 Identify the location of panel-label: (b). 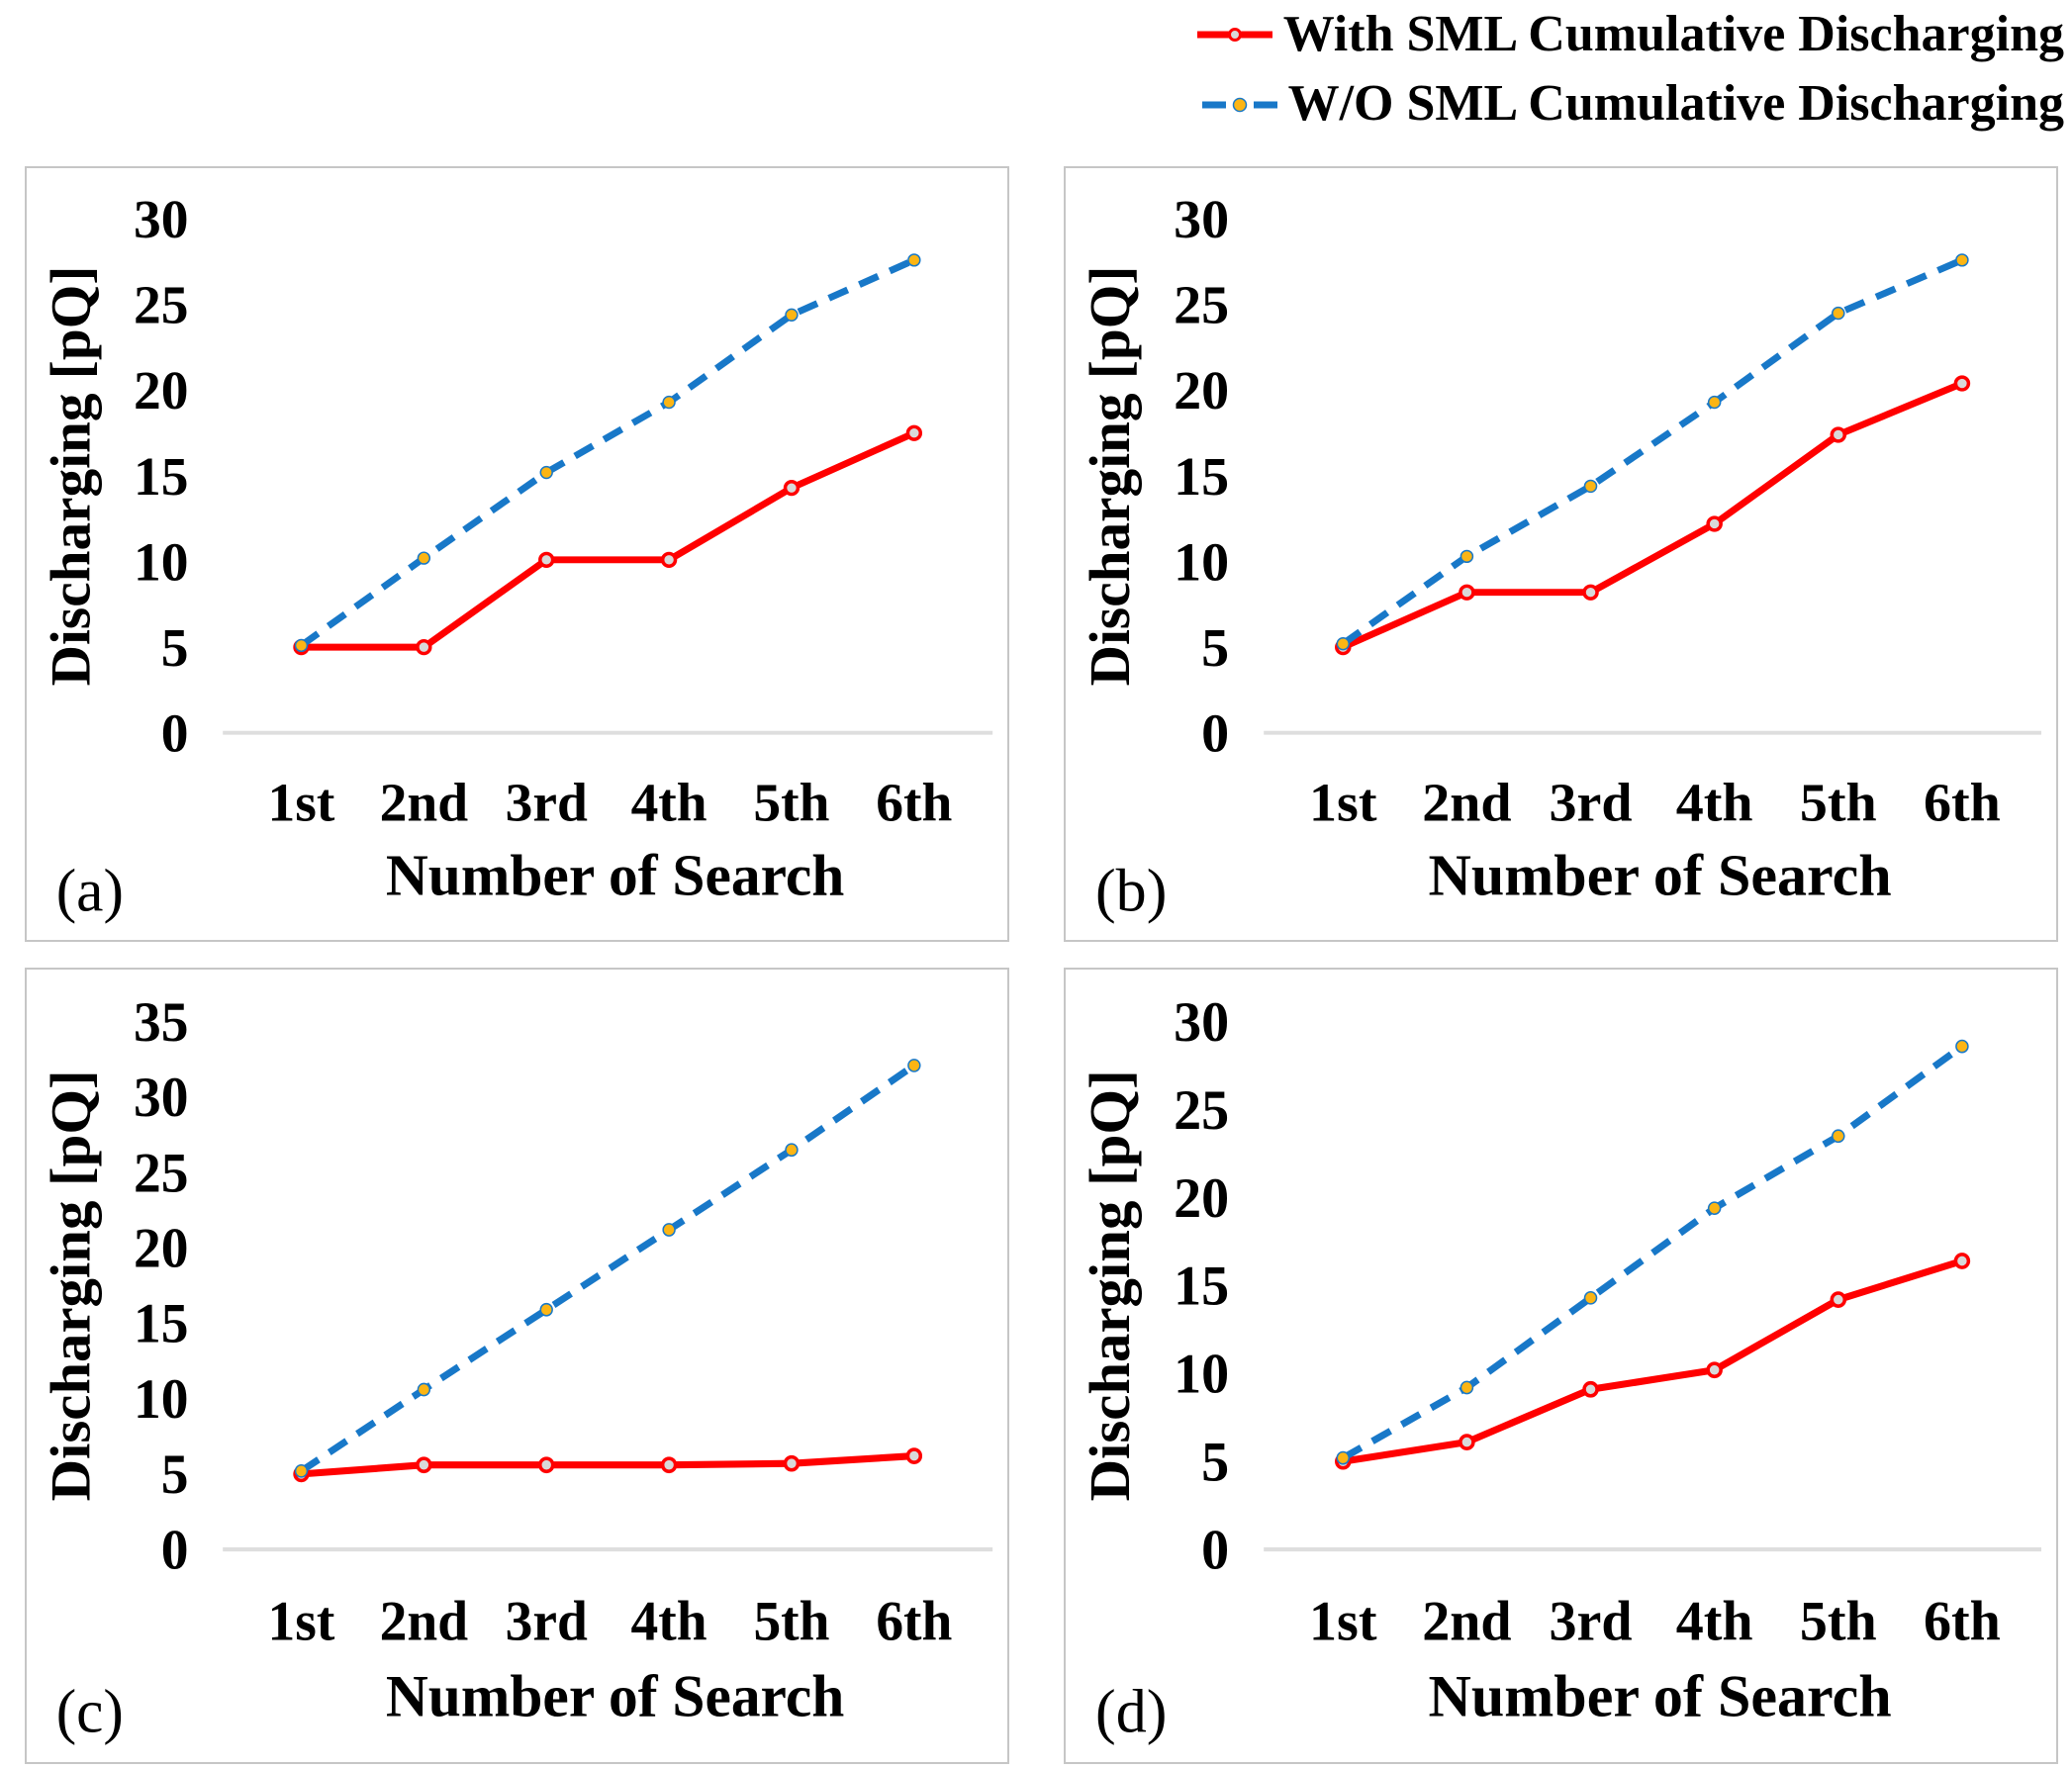
(1131, 891).